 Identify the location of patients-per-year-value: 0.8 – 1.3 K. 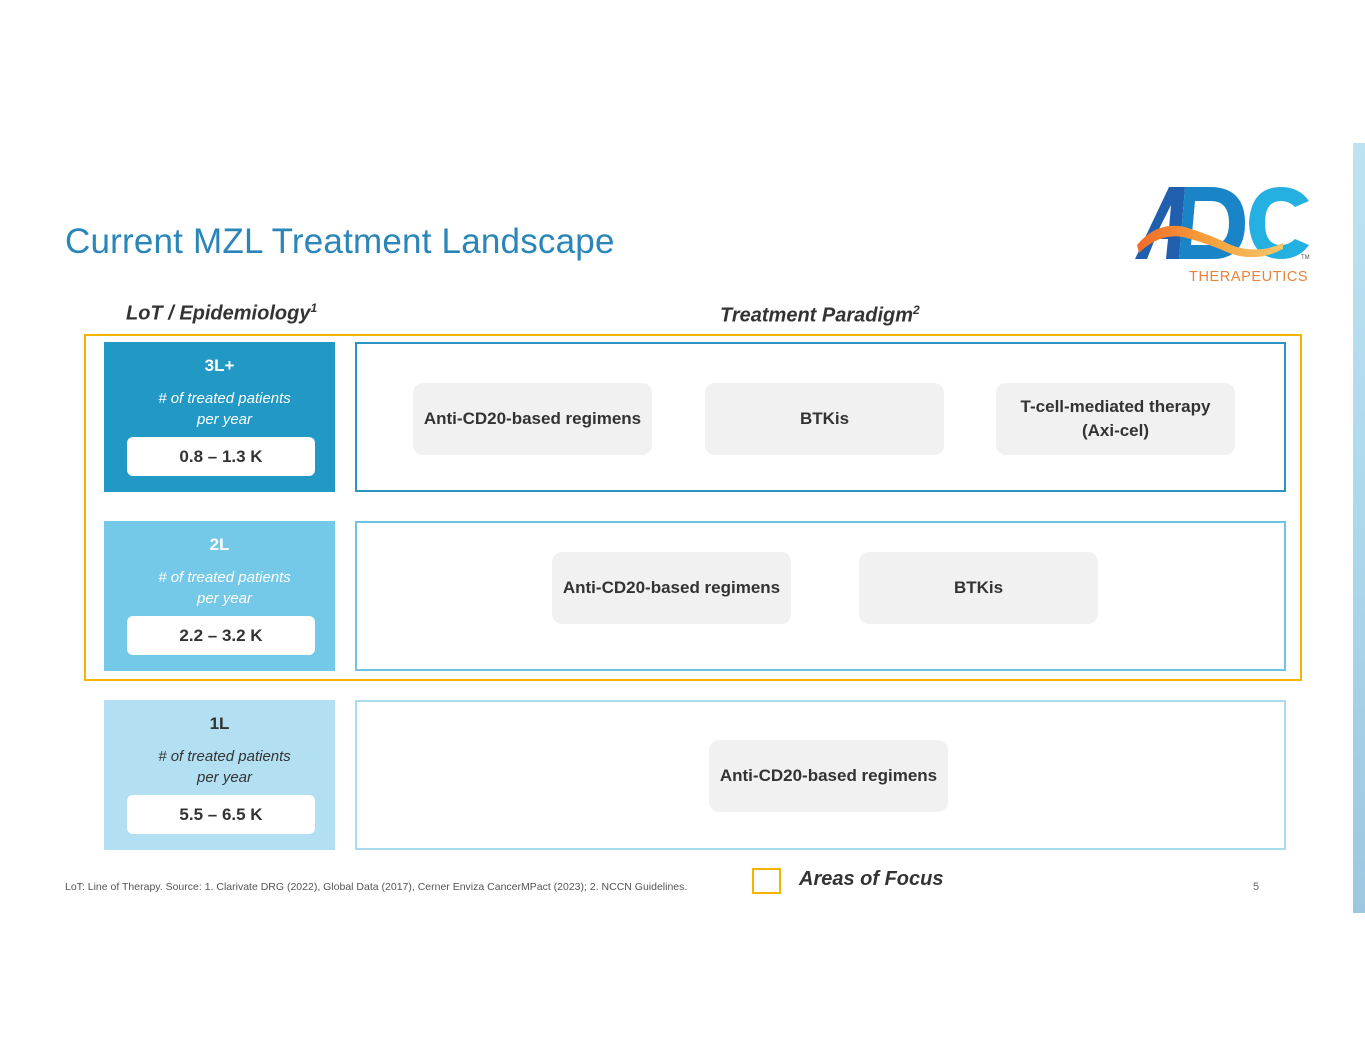
(221, 456).